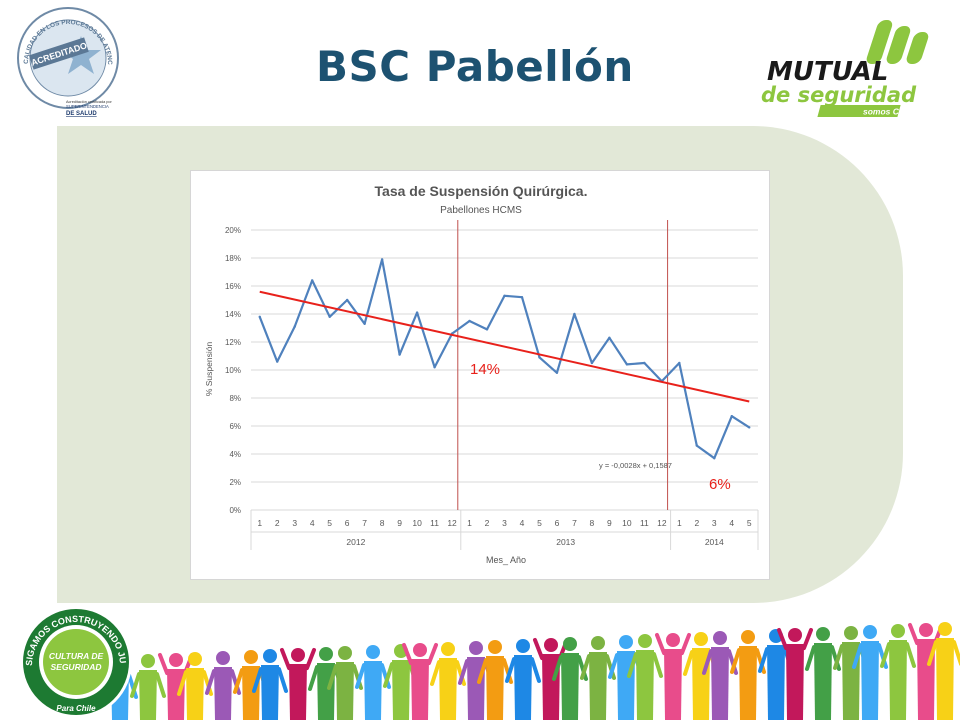  I want to click on x-group-label: 2012, so click(355, 542).